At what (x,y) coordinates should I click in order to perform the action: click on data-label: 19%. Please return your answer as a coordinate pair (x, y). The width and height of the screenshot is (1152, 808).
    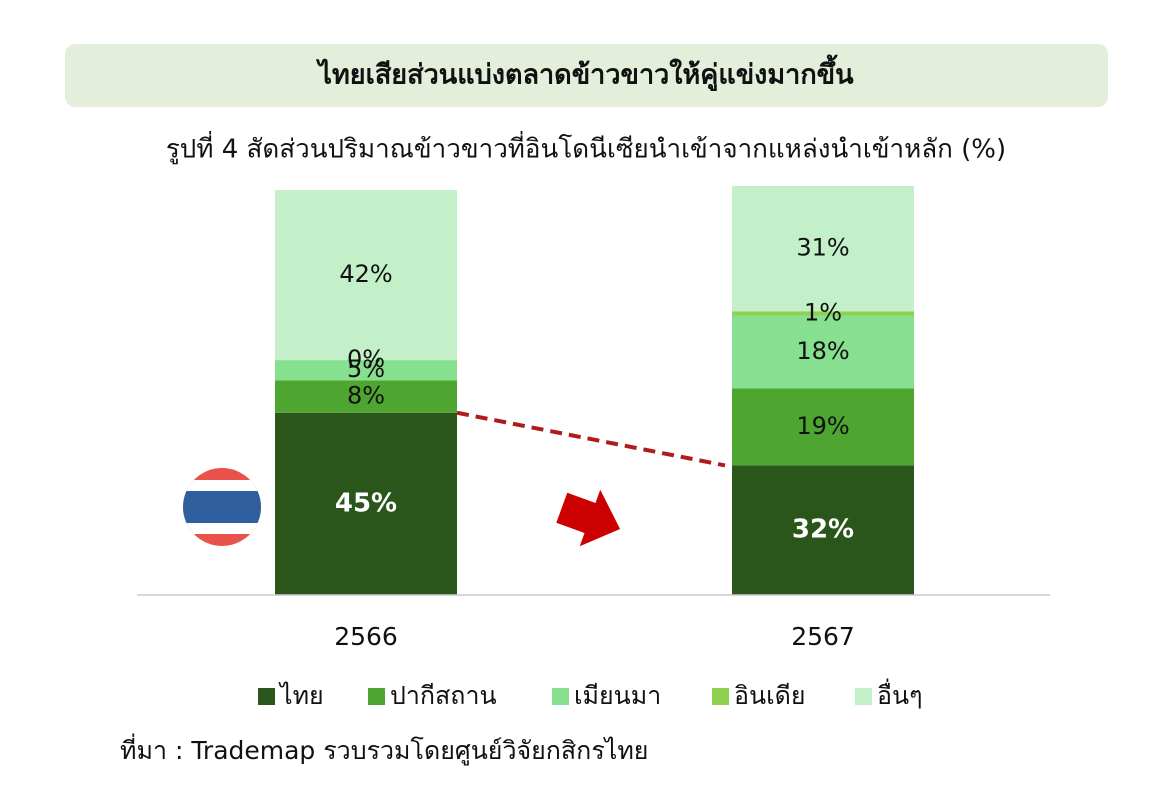
    Looking at the image, I should click on (822, 426).